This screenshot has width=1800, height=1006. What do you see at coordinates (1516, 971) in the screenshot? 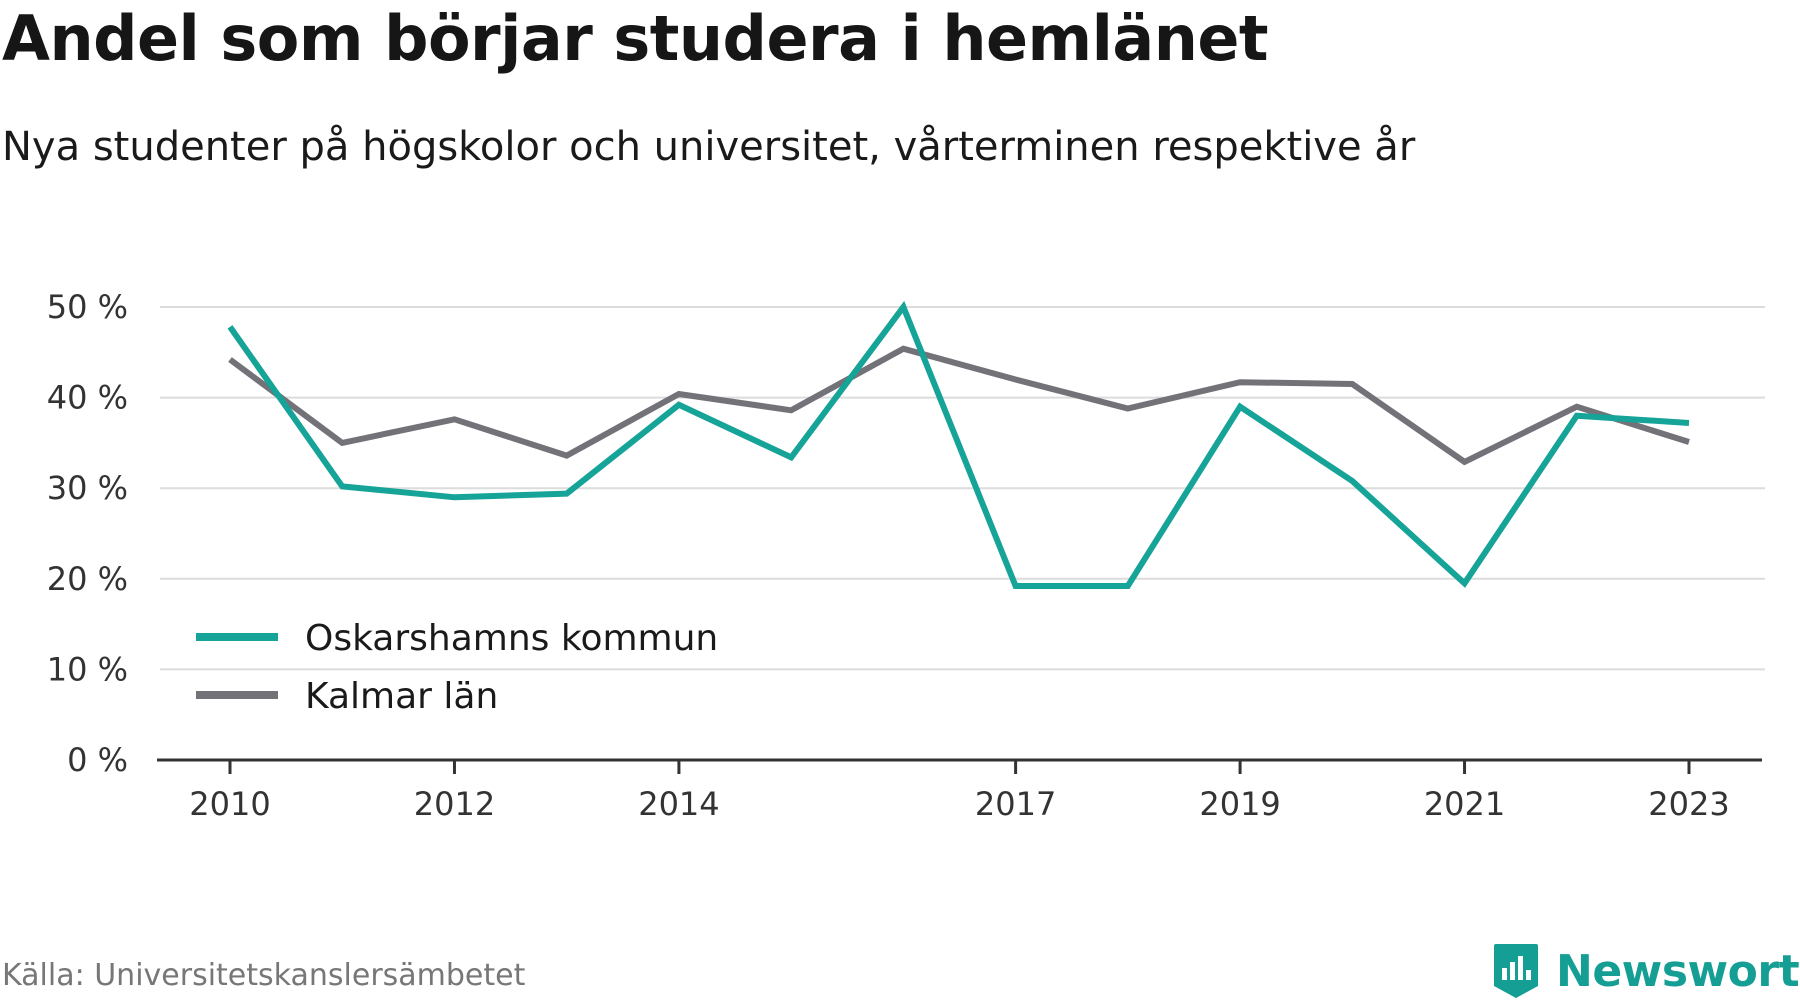
I see `newsworthy-logo-icon` at bounding box center [1516, 971].